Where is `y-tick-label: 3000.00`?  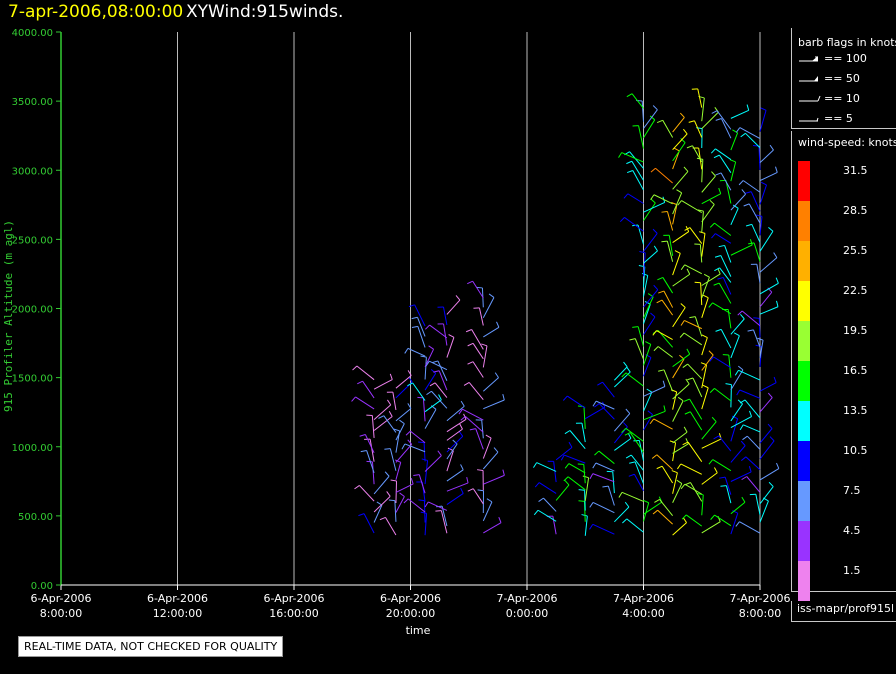 y-tick-label: 3000.00 is located at coordinates (32, 171).